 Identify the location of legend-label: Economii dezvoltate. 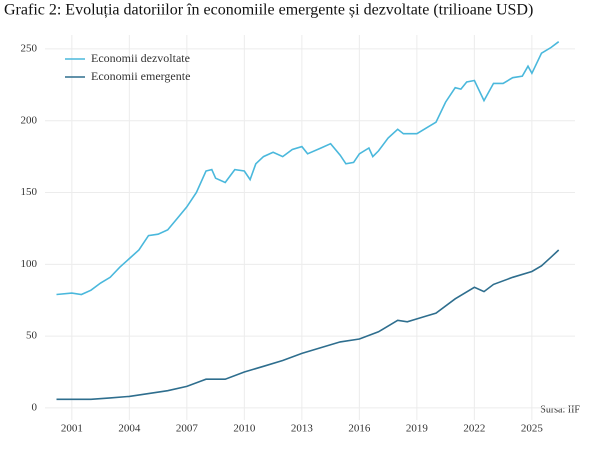
(140, 58).